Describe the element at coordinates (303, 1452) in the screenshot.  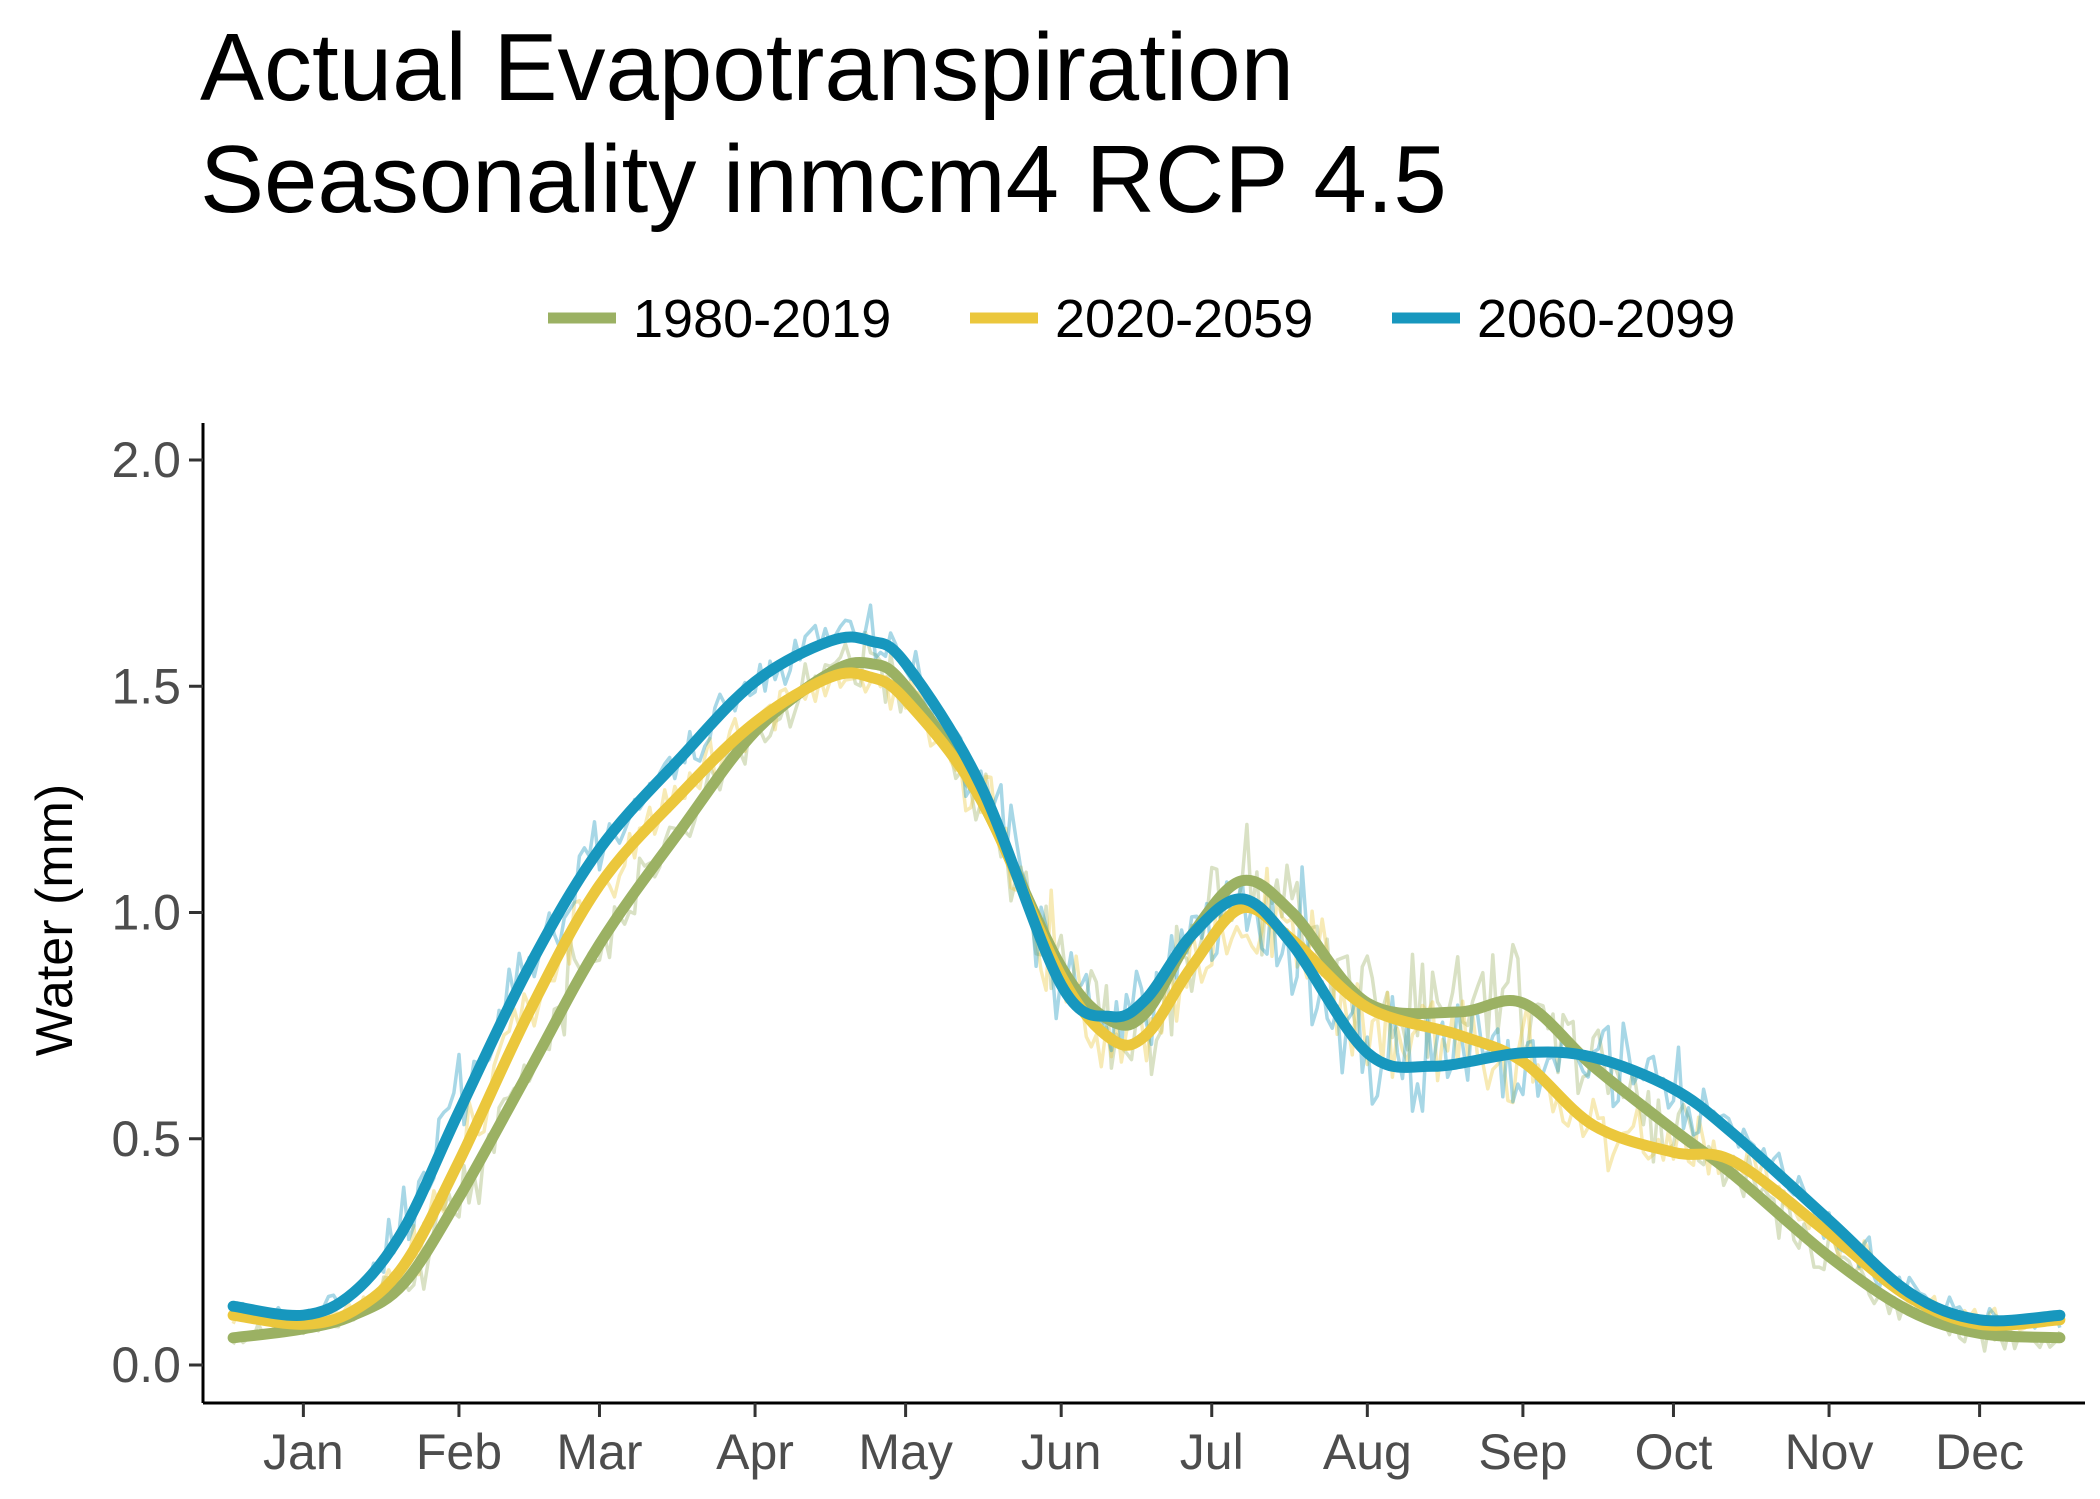
I see `x-tick-label: Jan` at that location.